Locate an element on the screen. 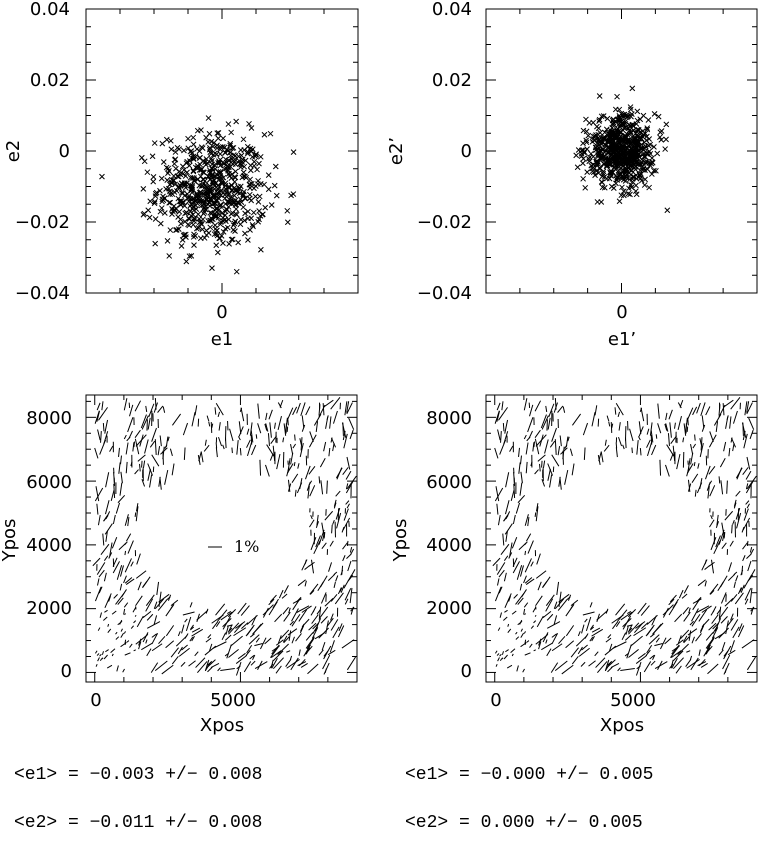 This screenshot has width=759, height=847. y-tick-label: 0.02 is located at coordinates (50, 80).